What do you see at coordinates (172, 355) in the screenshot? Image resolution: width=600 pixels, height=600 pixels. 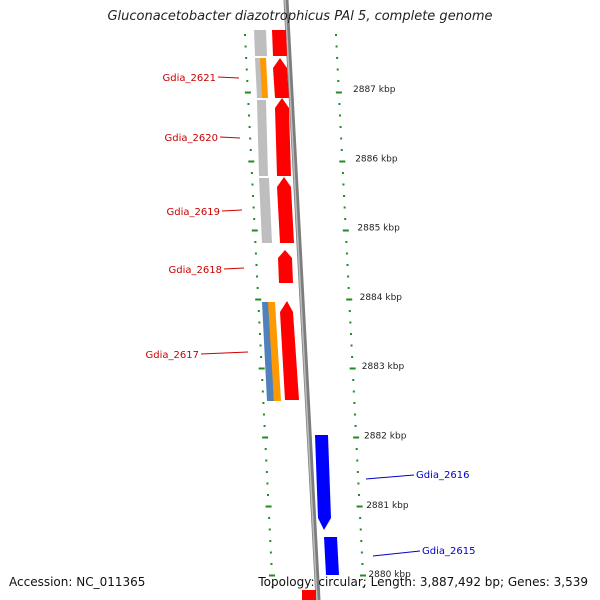 I see `gene-label: Gdia_2617` at bounding box center [172, 355].